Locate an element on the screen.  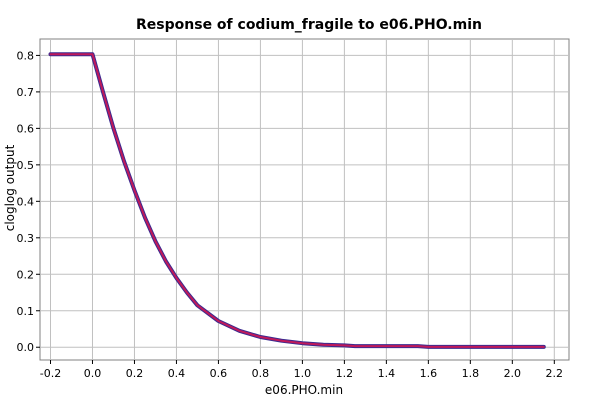
y-tick-label: 0.4 is located at coordinates (26, 201).